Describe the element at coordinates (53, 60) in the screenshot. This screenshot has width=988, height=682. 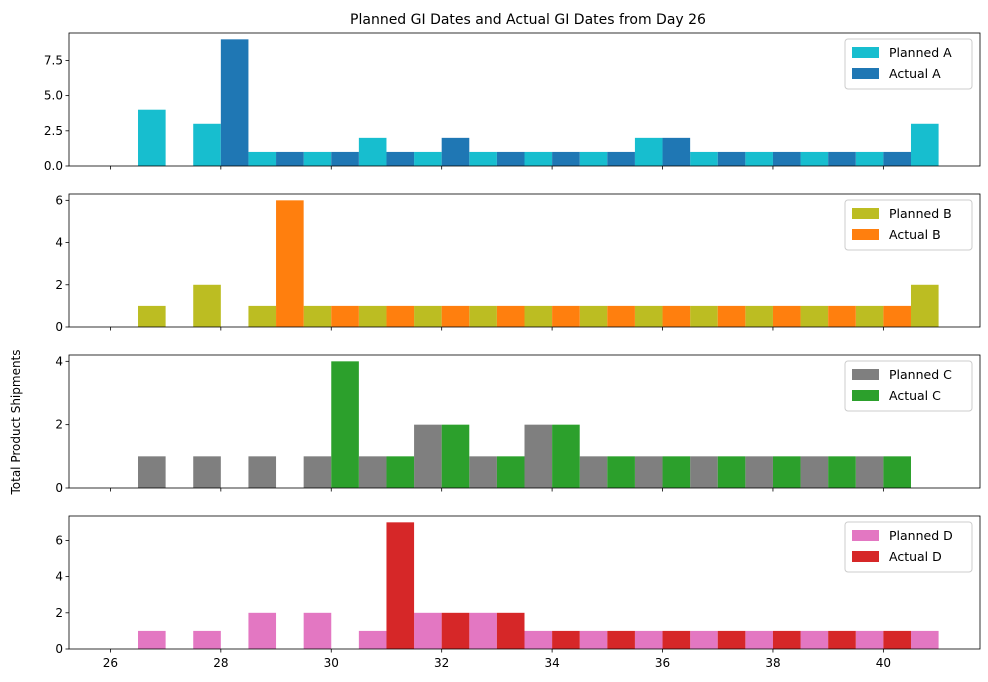
I see `y-tick-label: 7.5` at that location.